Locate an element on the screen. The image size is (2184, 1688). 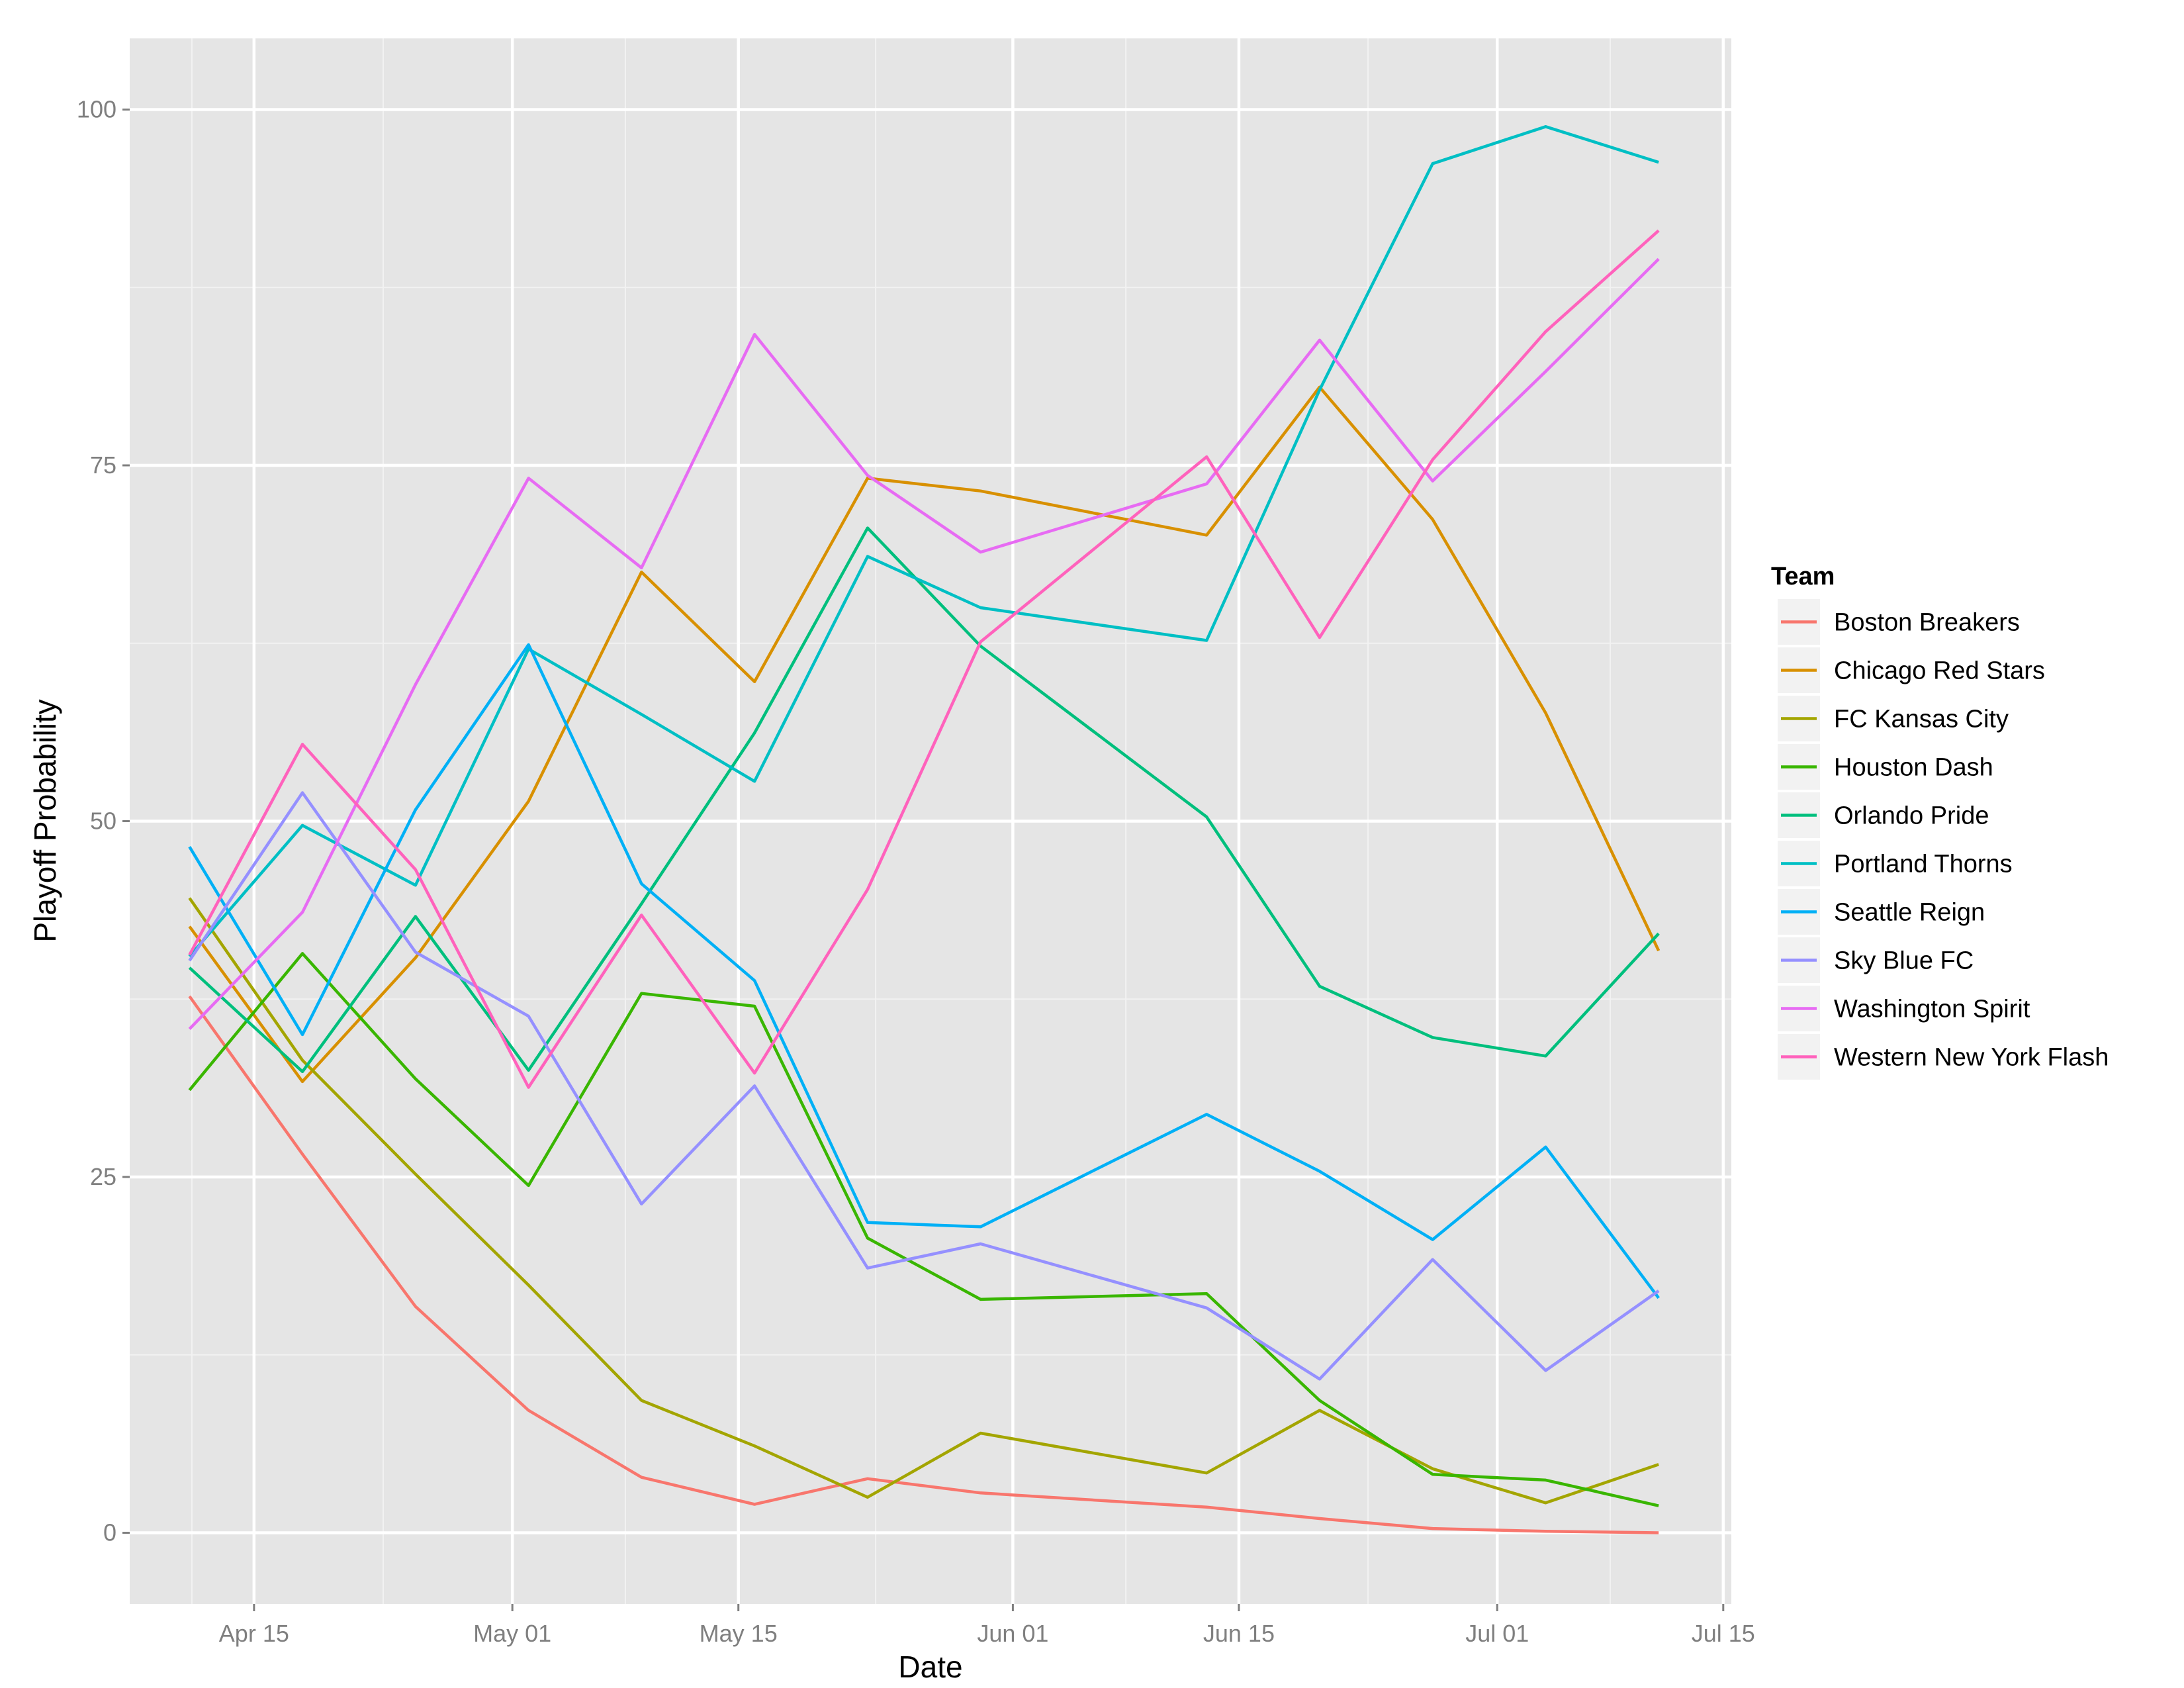
y-tick-label: 50 is located at coordinates (103, 821).